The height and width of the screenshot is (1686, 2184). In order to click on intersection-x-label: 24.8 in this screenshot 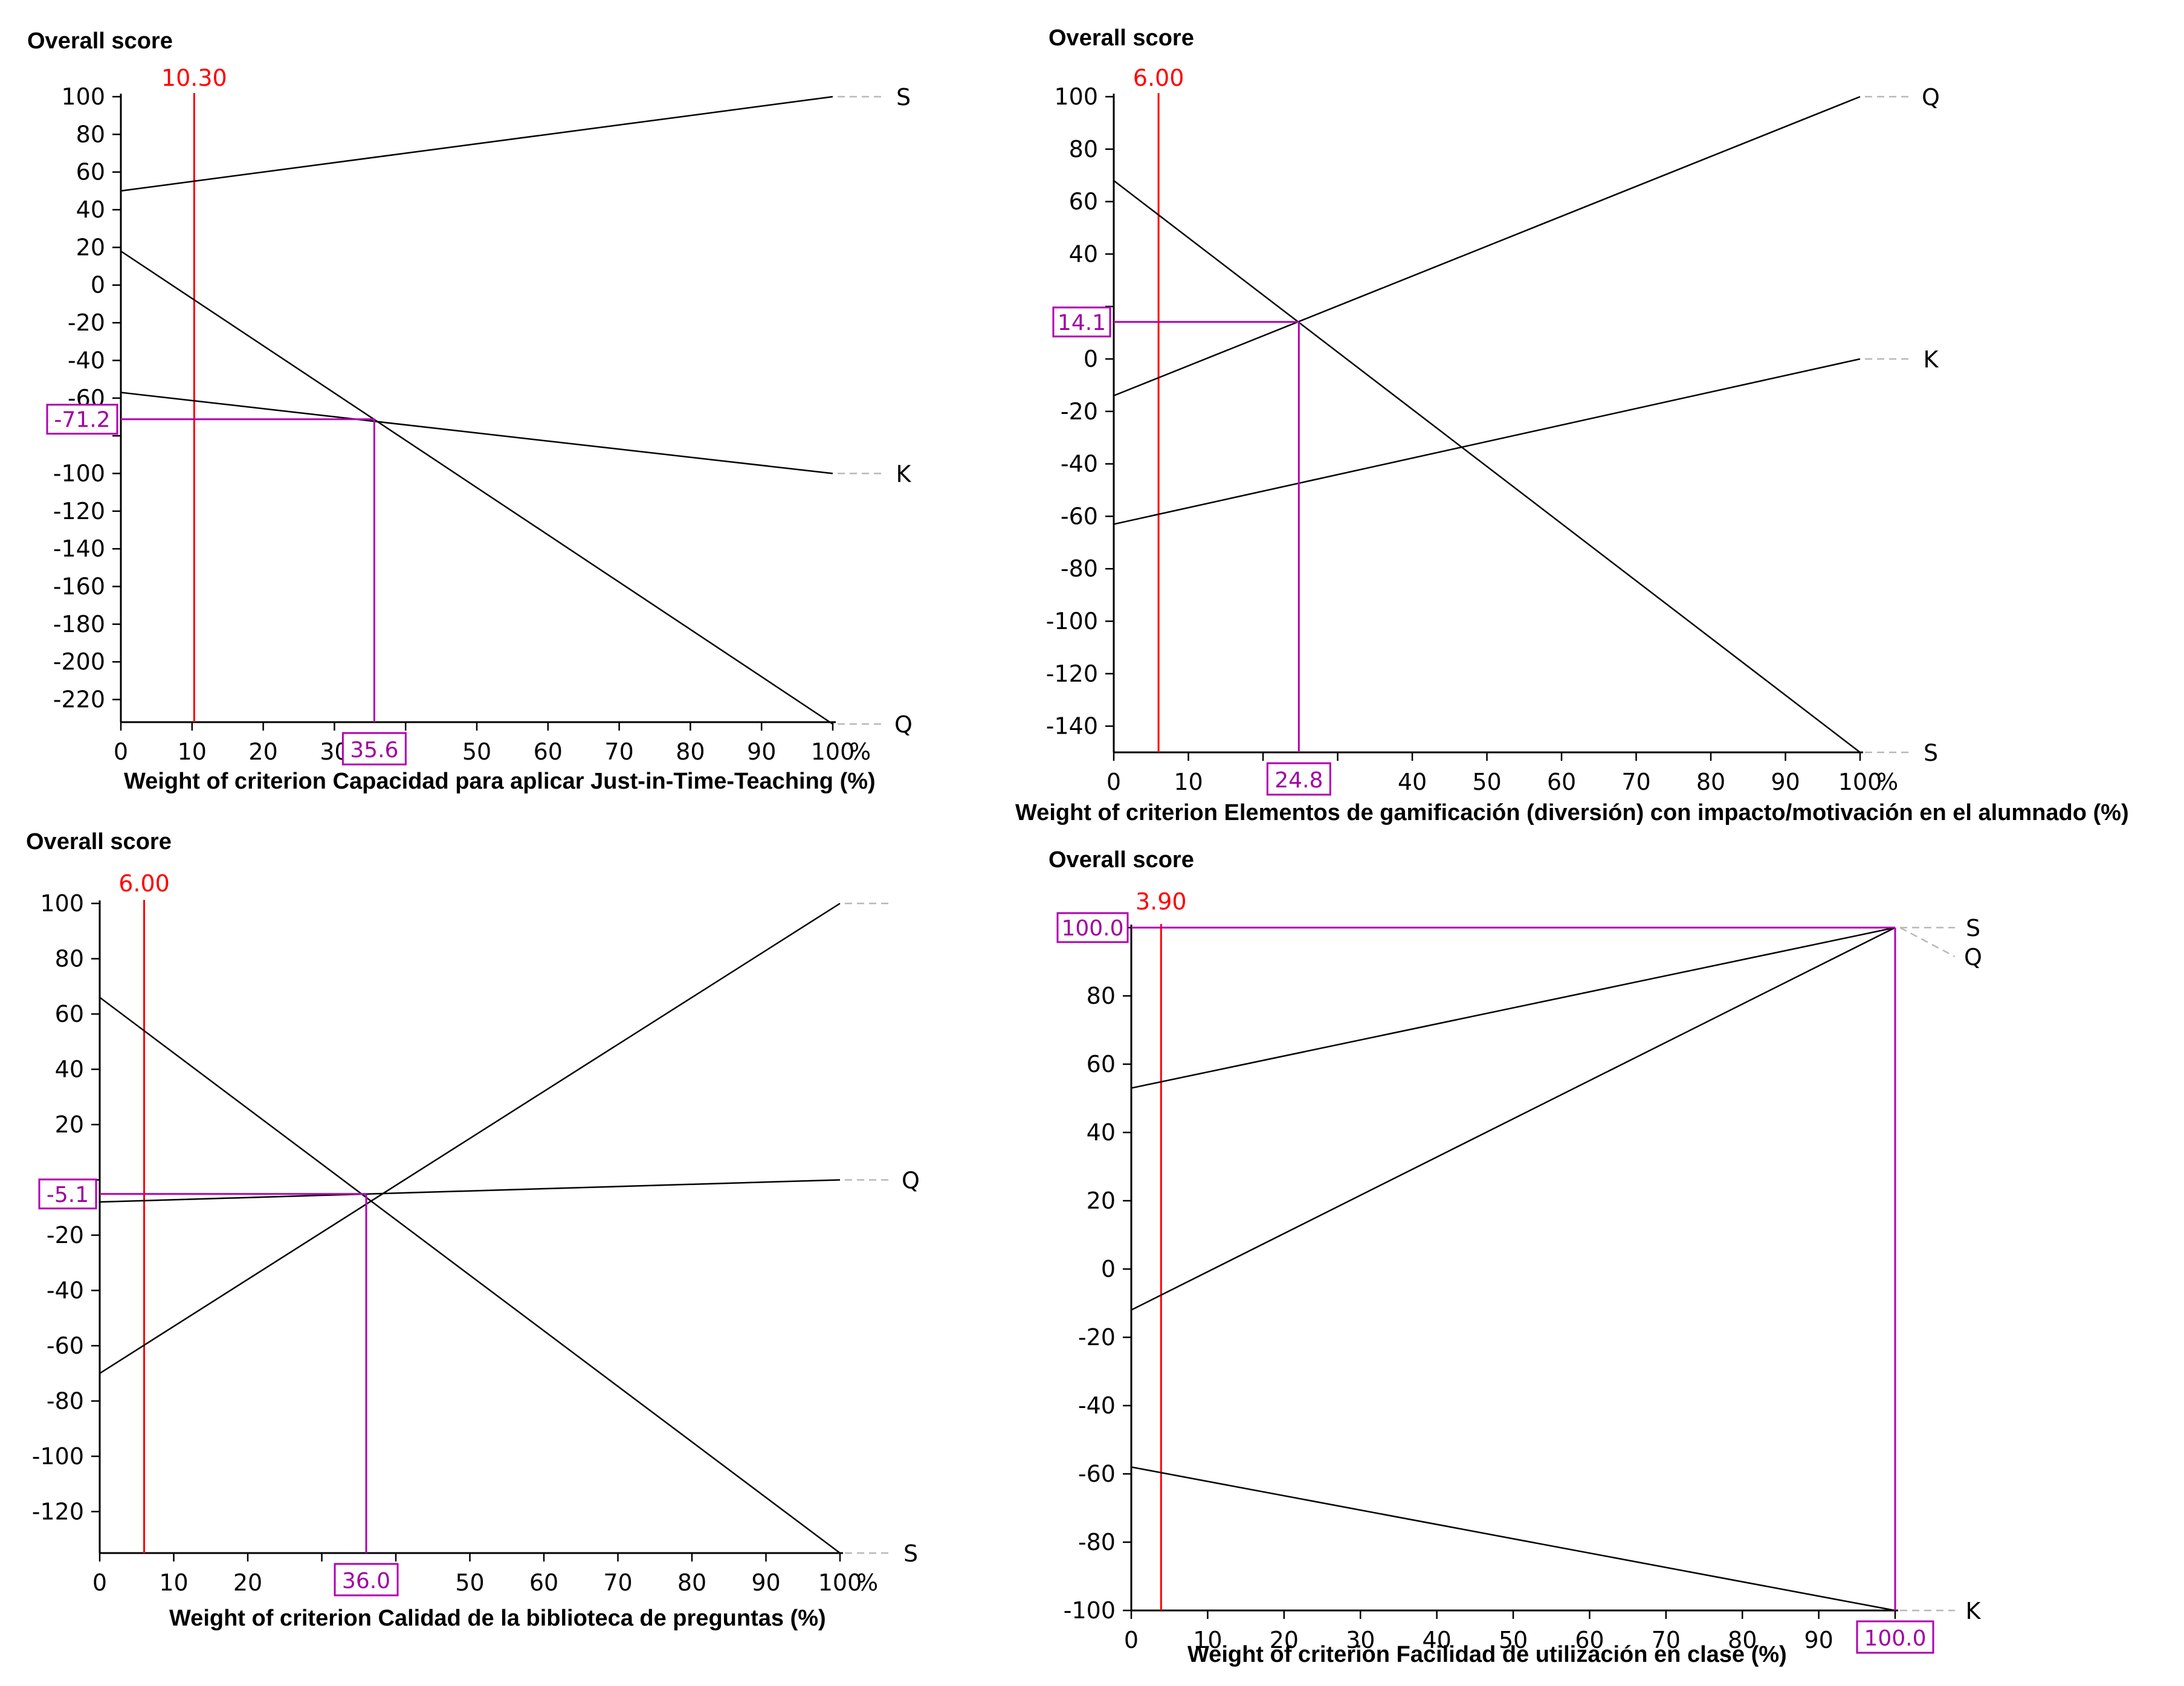, I will do `click(1299, 780)`.